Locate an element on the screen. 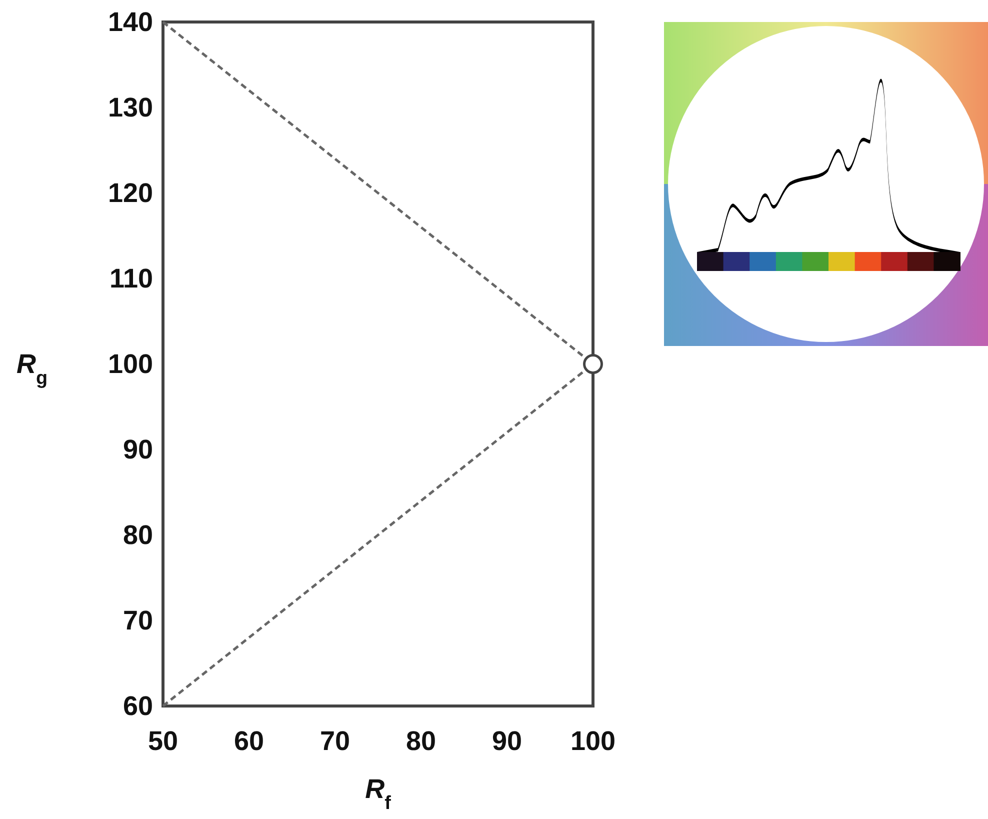 The height and width of the screenshot is (819, 988). y-tick-label: 60 is located at coordinates (137, 706).